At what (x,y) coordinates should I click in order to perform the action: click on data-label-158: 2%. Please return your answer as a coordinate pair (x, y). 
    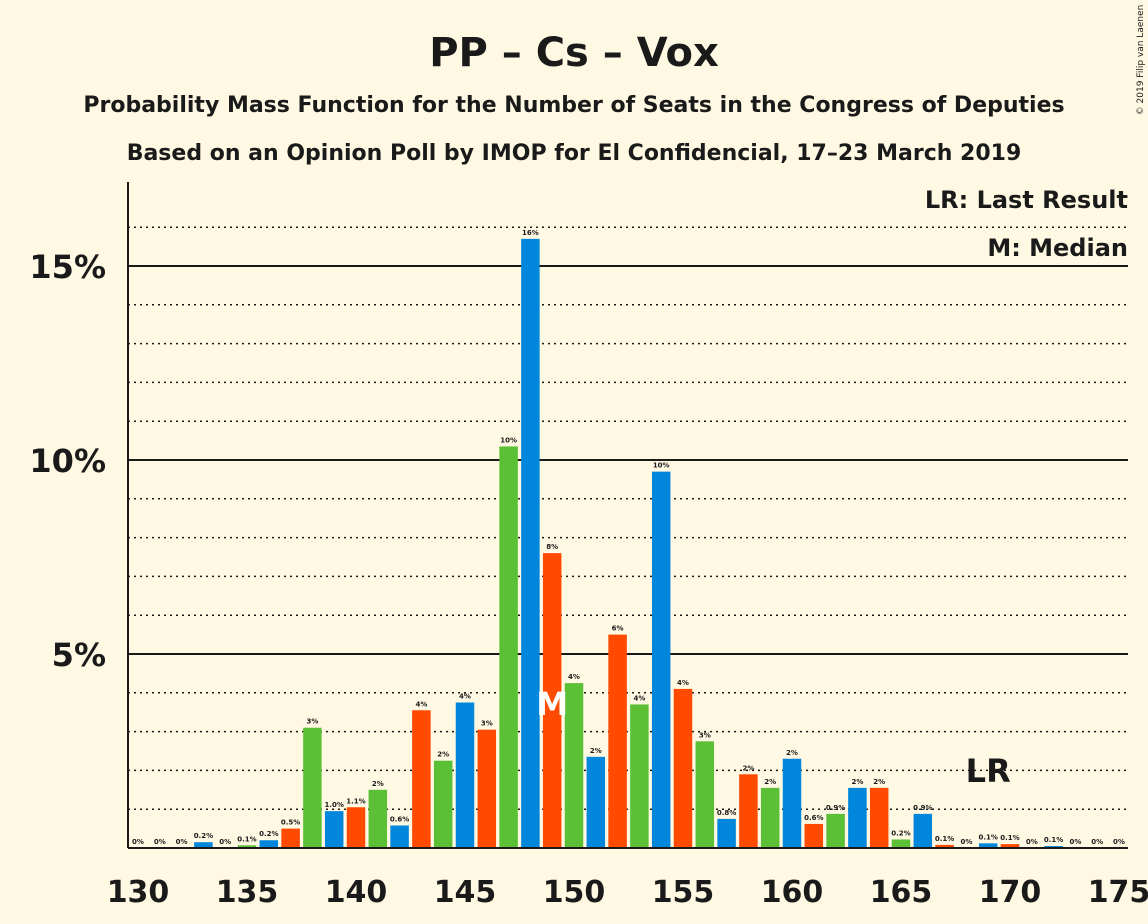
    Looking at the image, I should click on (748, 768).